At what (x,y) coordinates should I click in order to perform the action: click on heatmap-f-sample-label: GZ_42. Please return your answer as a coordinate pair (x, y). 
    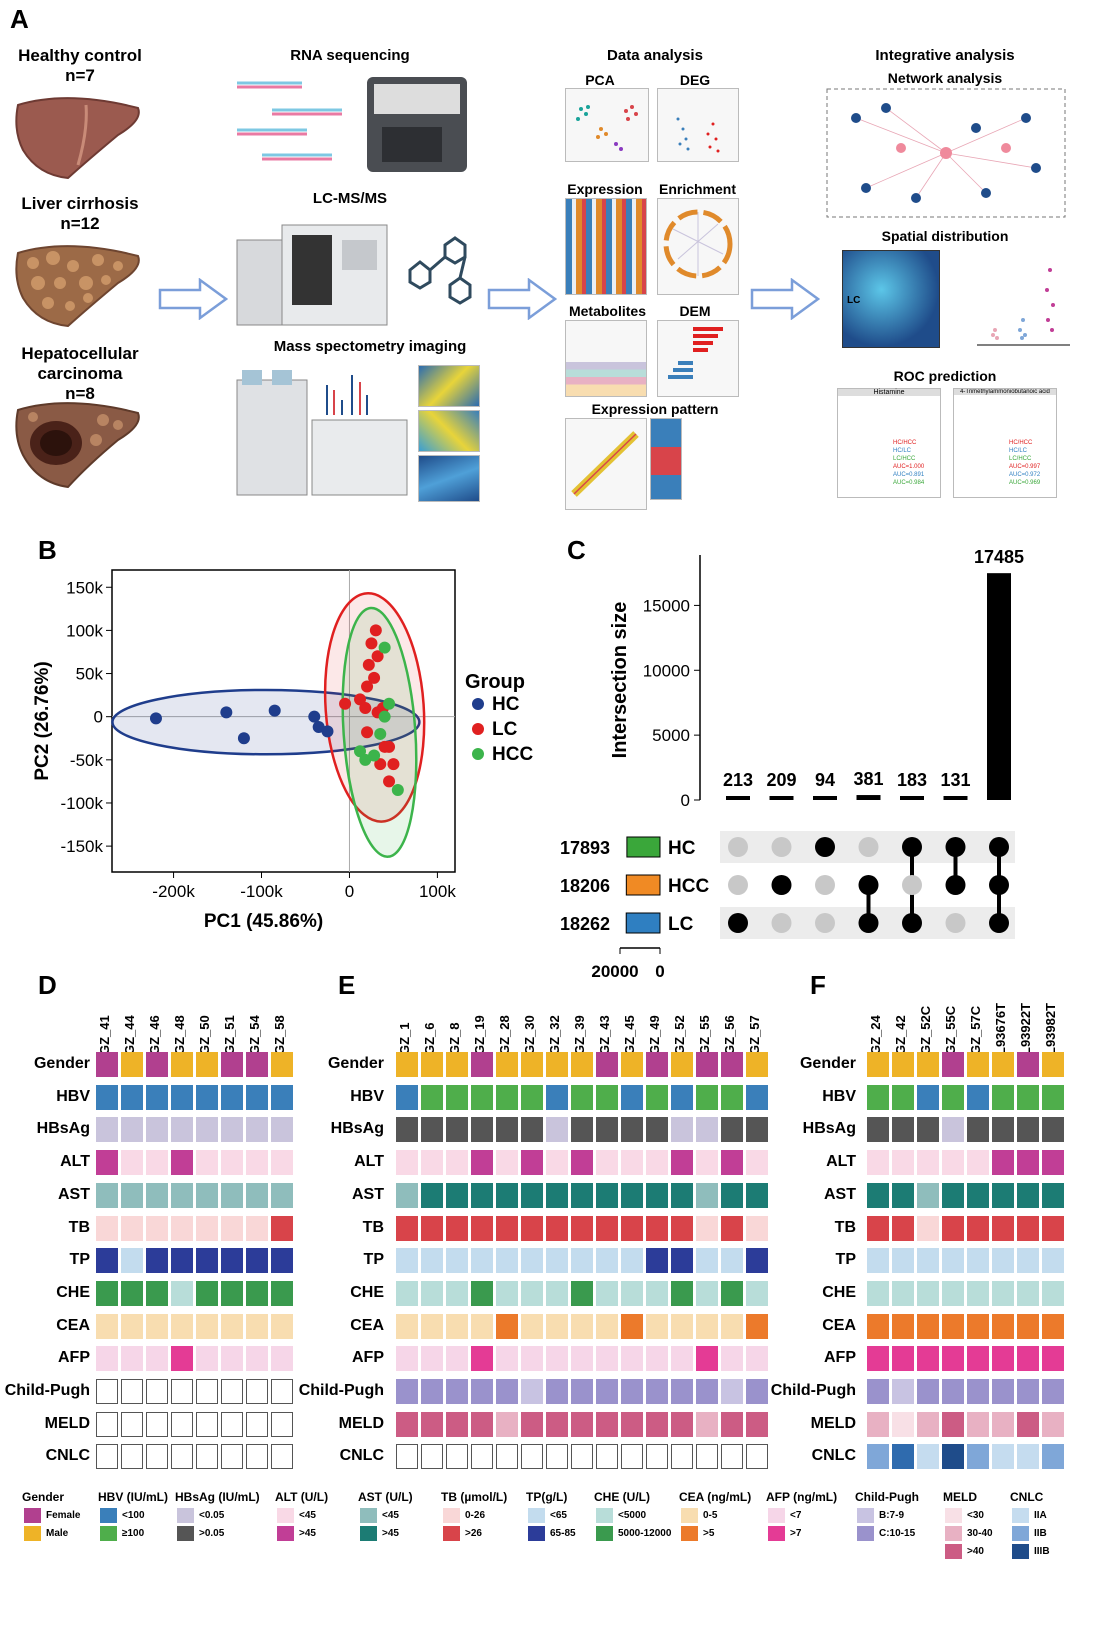
    Looking at the image, I should click on (900, 1035).